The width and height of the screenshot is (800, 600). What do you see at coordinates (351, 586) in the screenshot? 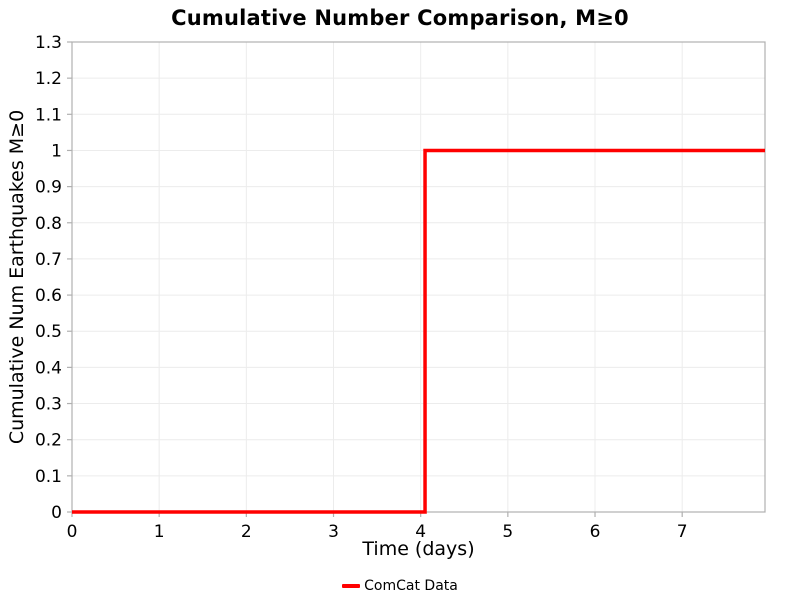
I see `legend-line-swatch` at bounding box center [351, 586].